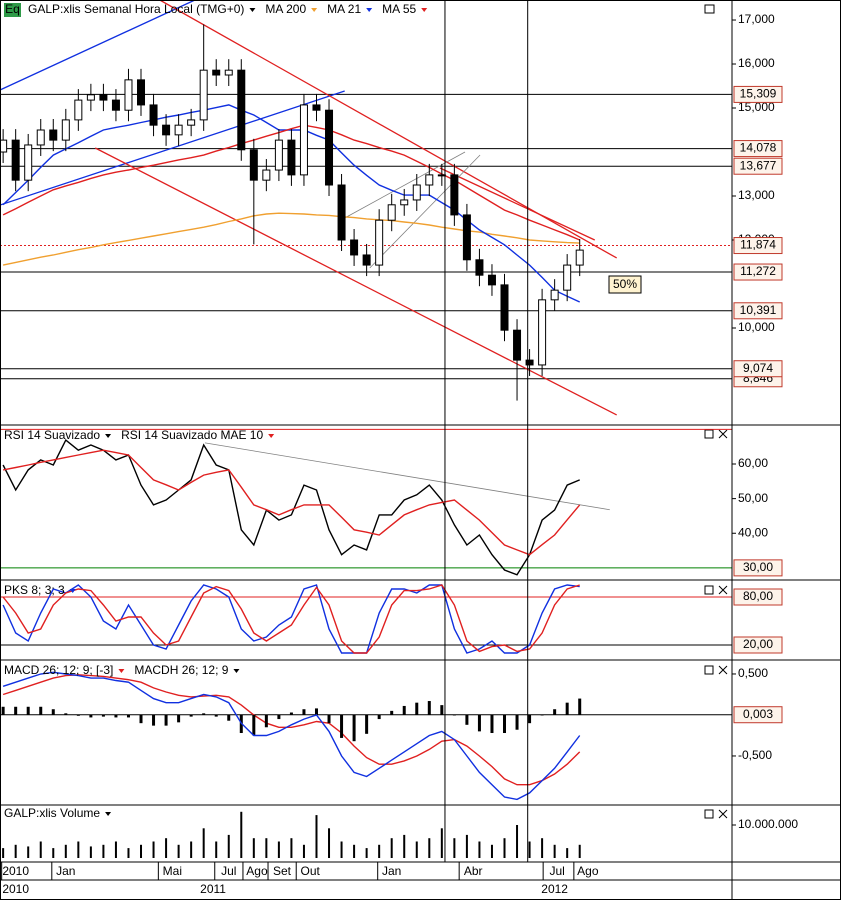  Describe the element at coordinates (15, 889) in the screenshot. I see `year-label: 2010` at that location.